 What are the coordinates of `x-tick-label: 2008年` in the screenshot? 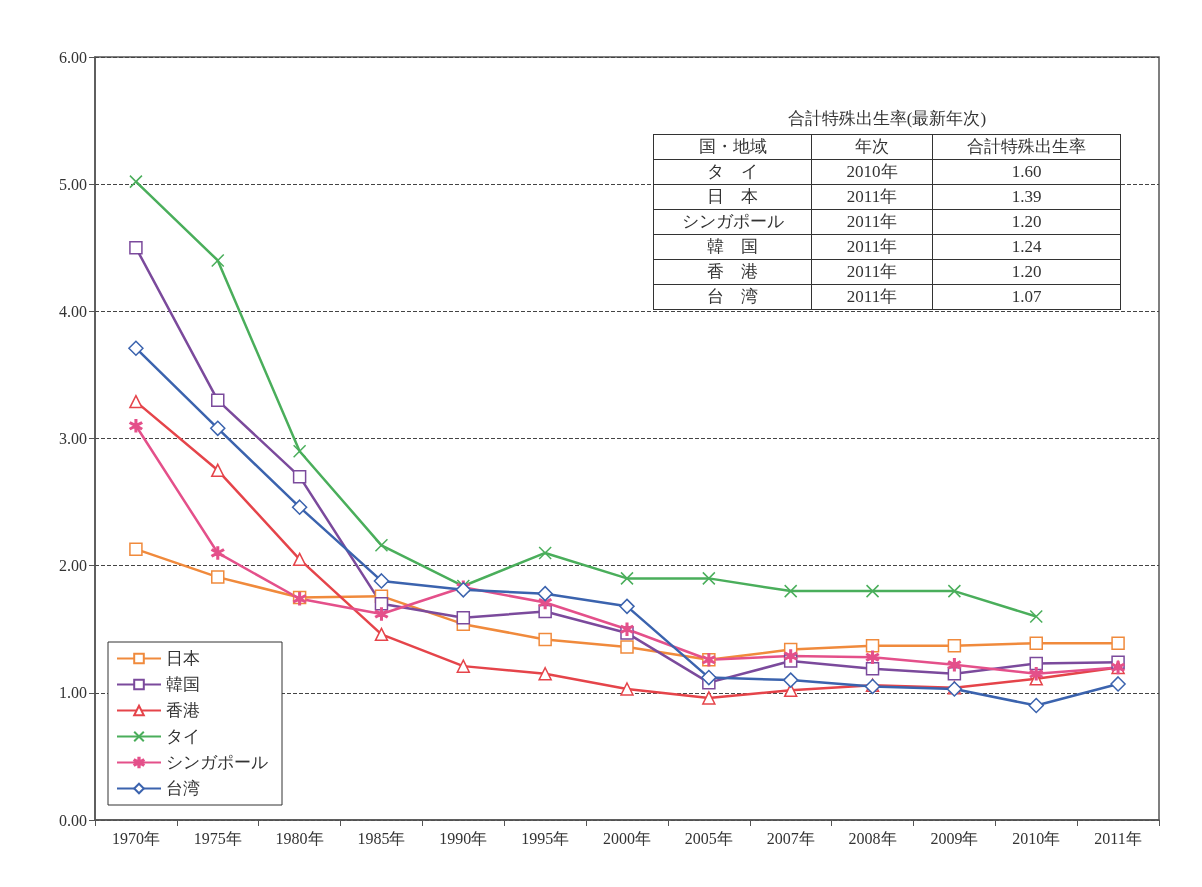 It's located at (872, 838).